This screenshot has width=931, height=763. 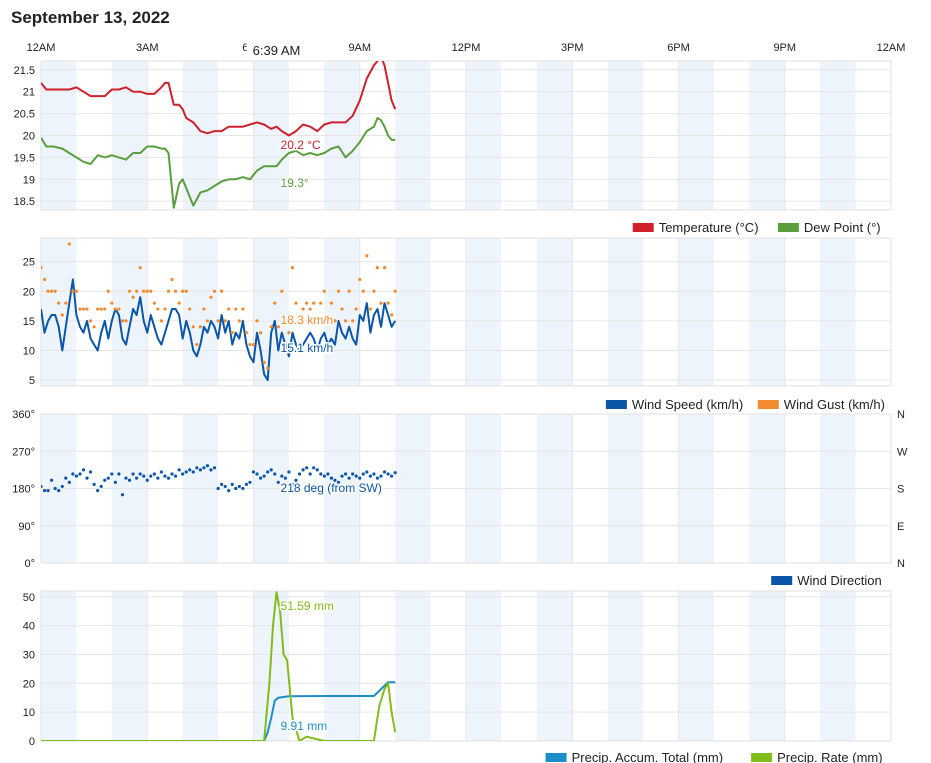 I want to click on time-axis-label: 9PM, so click(x=784, y=48).